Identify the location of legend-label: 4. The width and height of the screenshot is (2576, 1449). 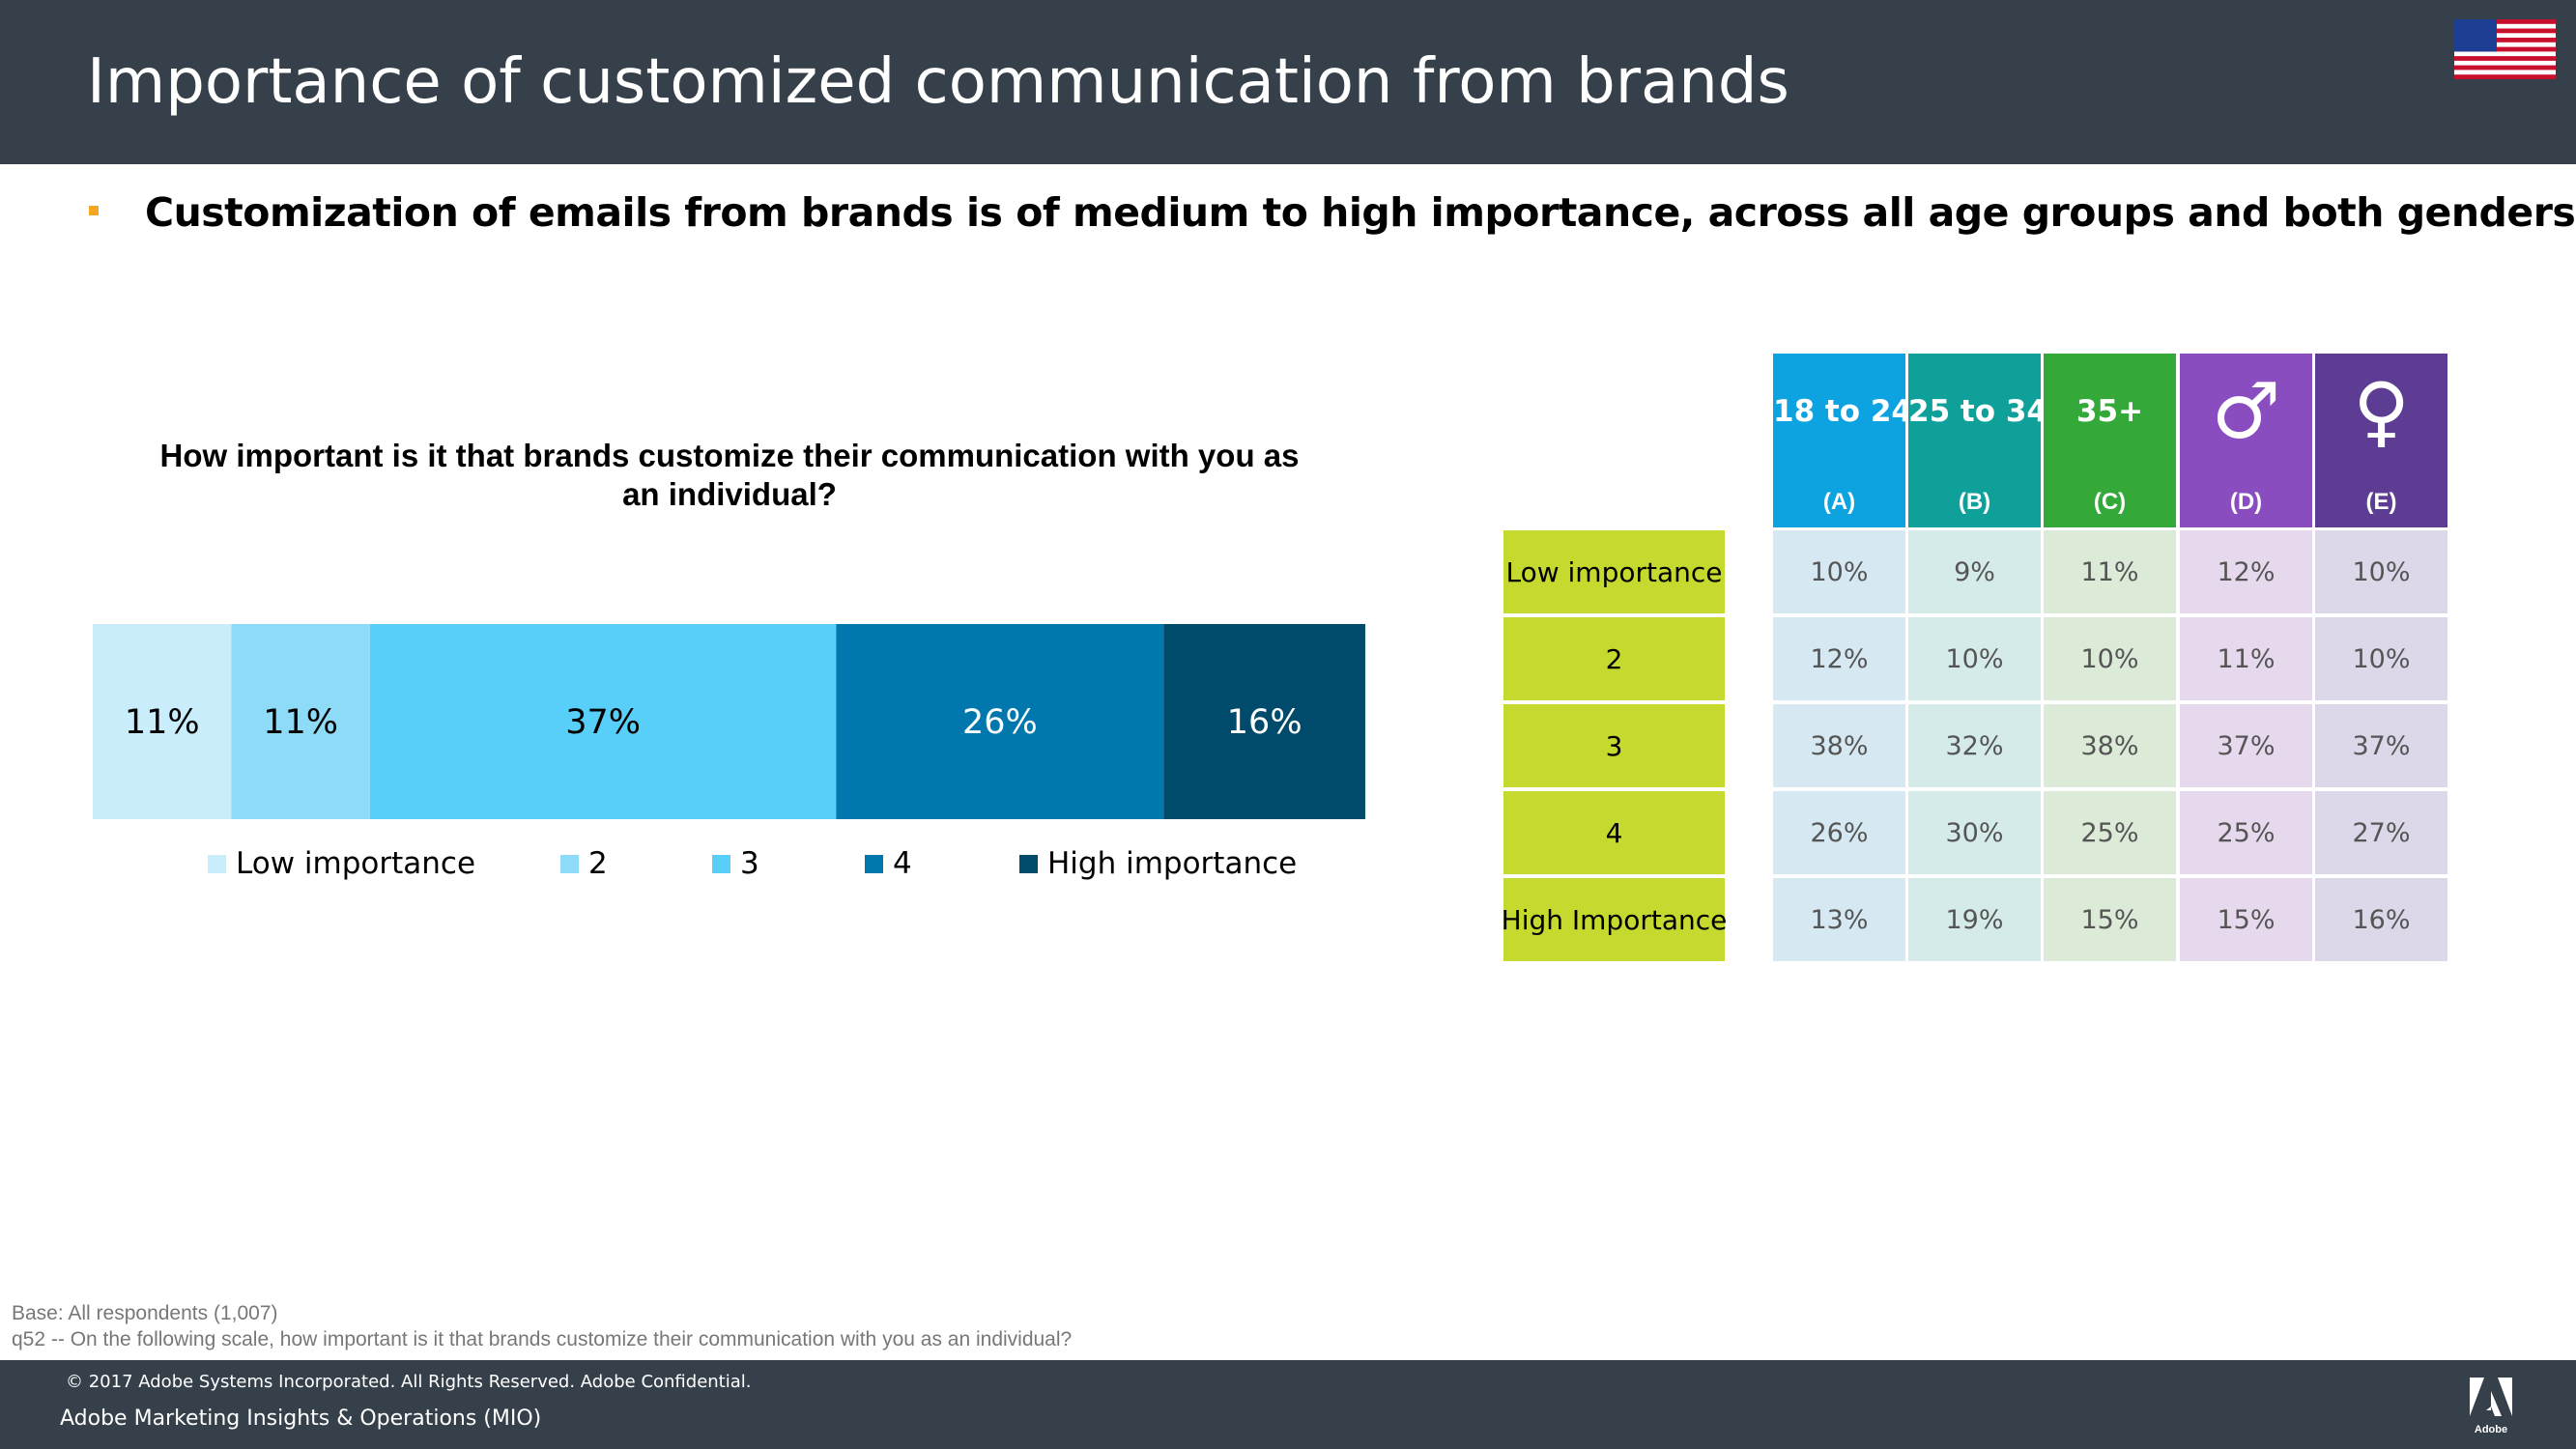
(903, 863).